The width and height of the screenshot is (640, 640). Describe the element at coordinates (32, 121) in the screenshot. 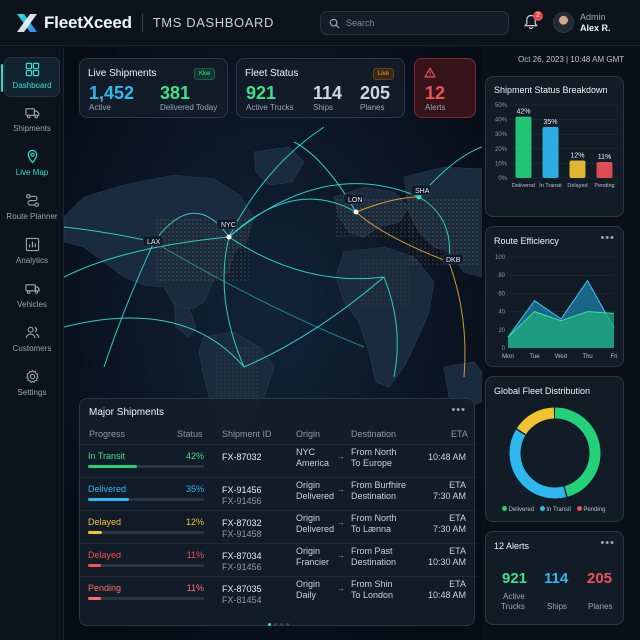

I see `sidebar-item-shipments: Shipments` at that location.